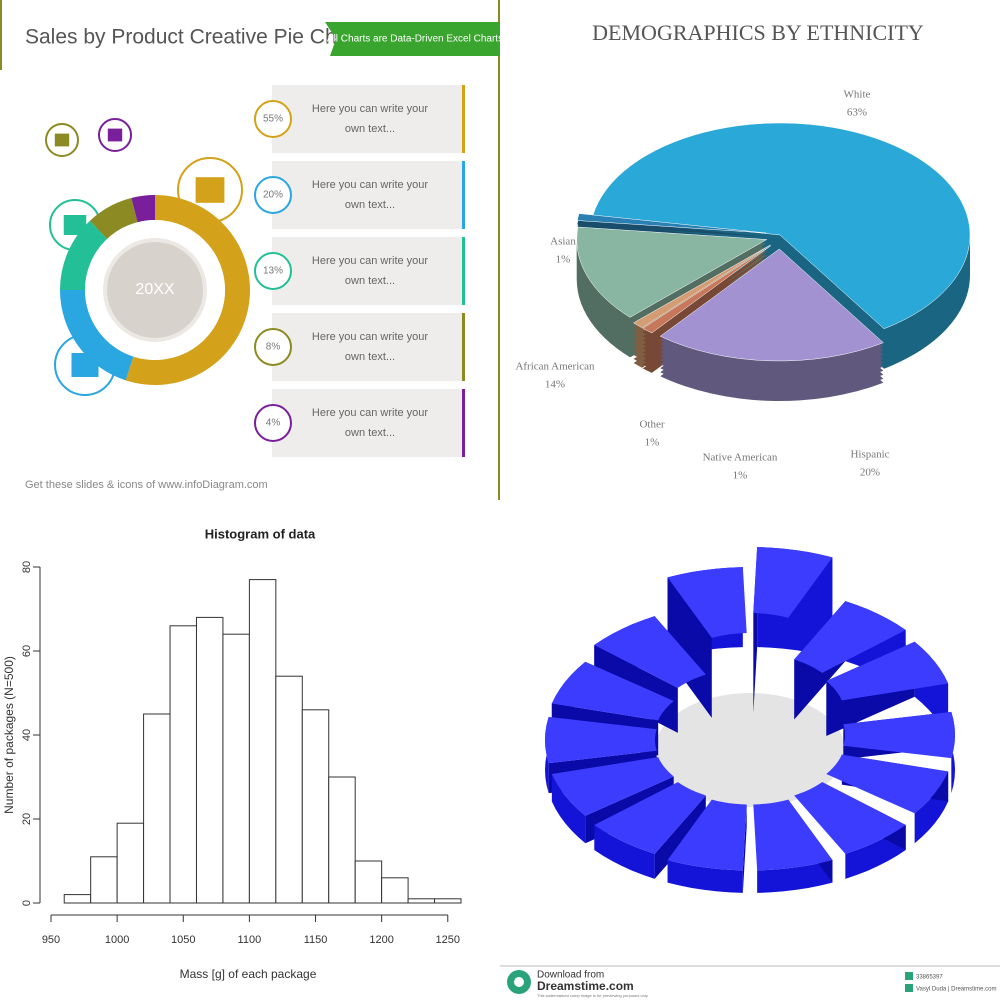 The height and width of the screenshot is (1000, 1000). What do you see at coordinates (117, 940) in the screenshot?
I see `x-tick-label: 1000` at bounding box center [117, 940].